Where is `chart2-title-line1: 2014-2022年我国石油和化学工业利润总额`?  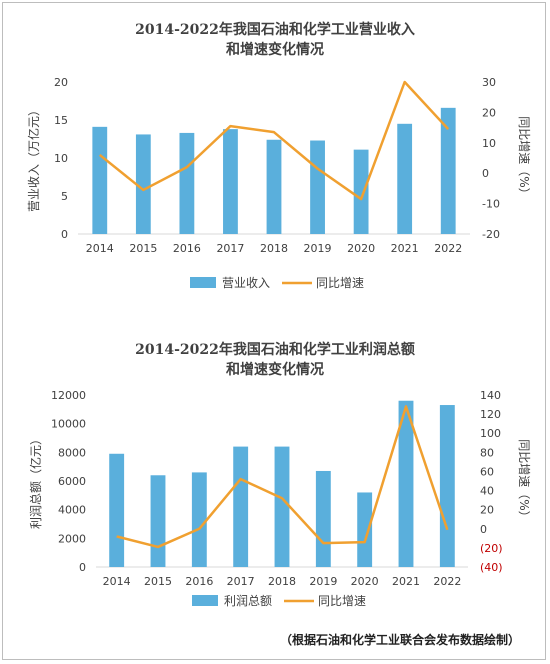
chart2-title-line1: 2014-2022年我国石油和化学工业利润总额 is located at coordinates (275, 350).